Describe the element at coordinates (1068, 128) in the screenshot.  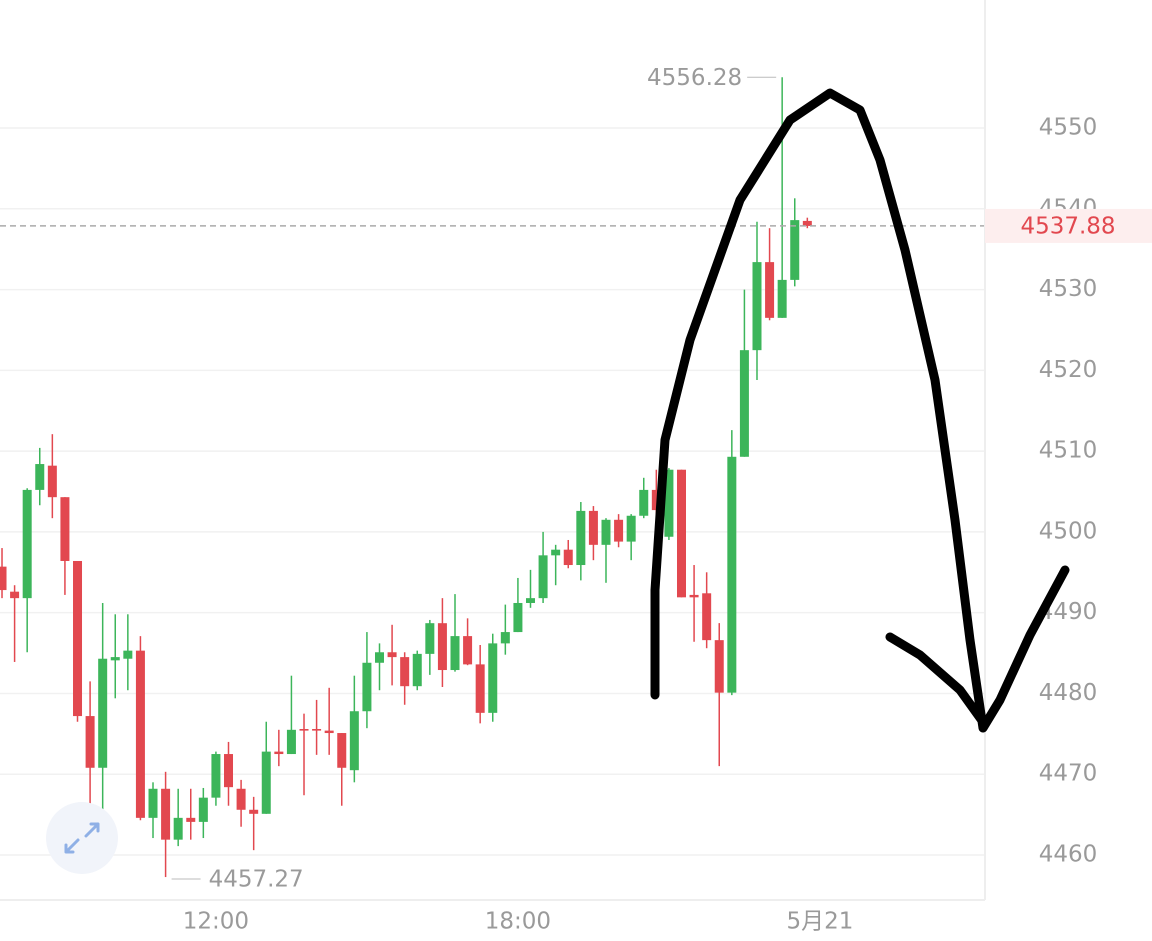
I see `y-tick-label: 4550` at that location.